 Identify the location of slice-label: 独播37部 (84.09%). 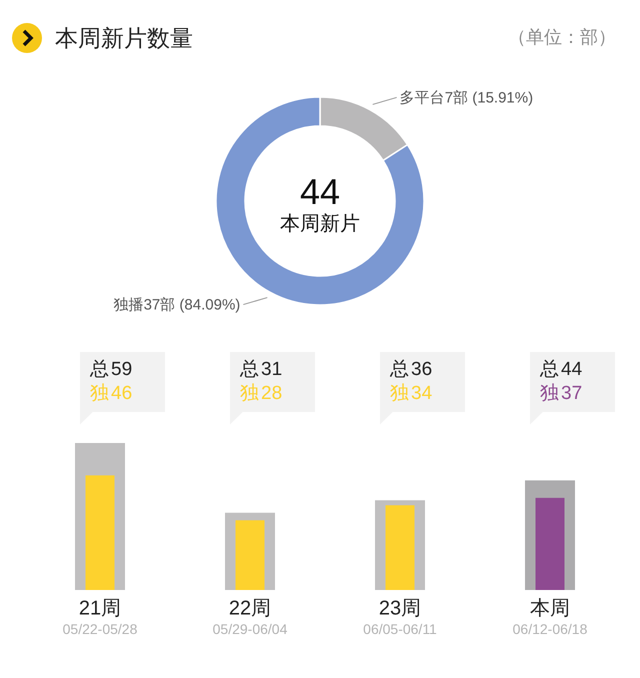
(177, 305).